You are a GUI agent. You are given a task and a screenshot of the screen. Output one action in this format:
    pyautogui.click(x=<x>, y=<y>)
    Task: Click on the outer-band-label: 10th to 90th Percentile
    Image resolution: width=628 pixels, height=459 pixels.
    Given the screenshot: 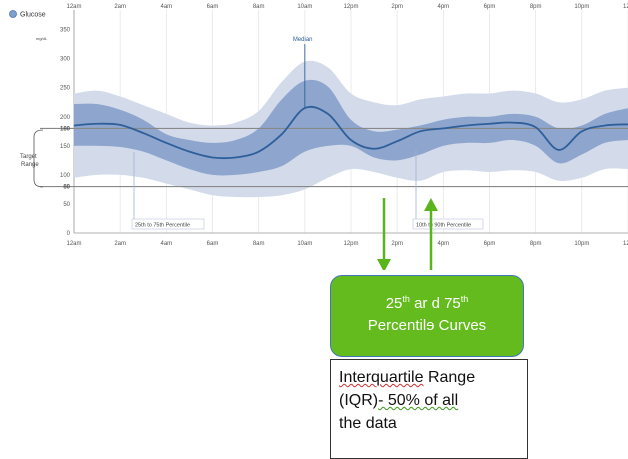 What is the action you would take?
    pyautogui.click(x=443, y=226)
    